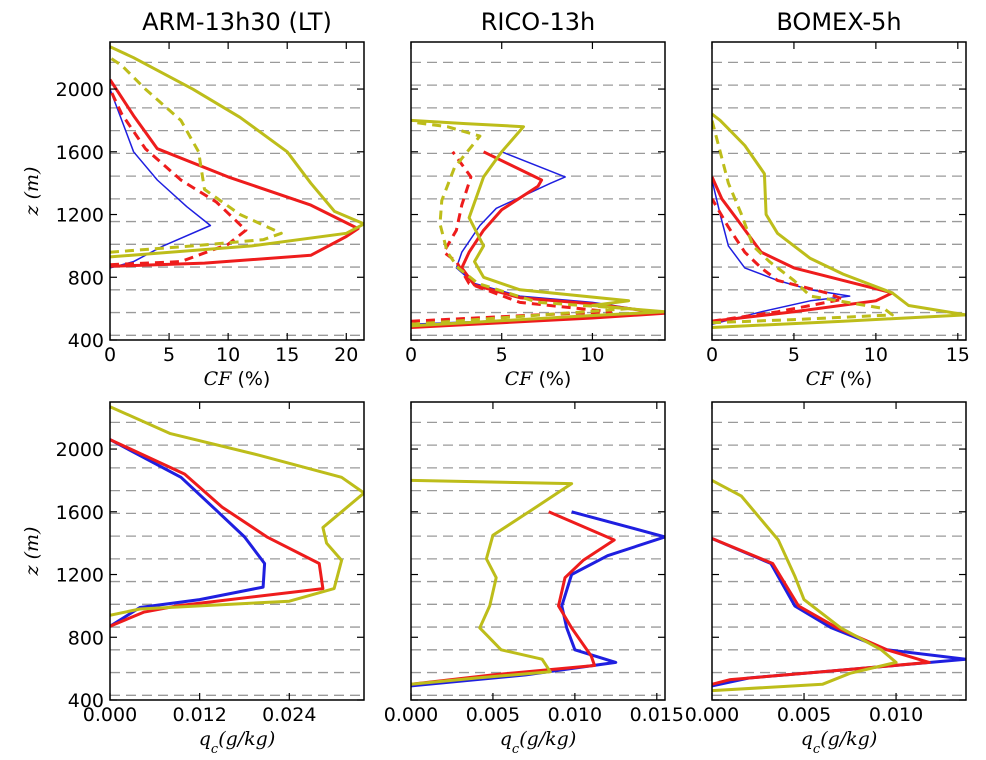  Describe the element at coordinates (657, 715) in the screenshot. I see `x-tick-label: 0.015` at that location.